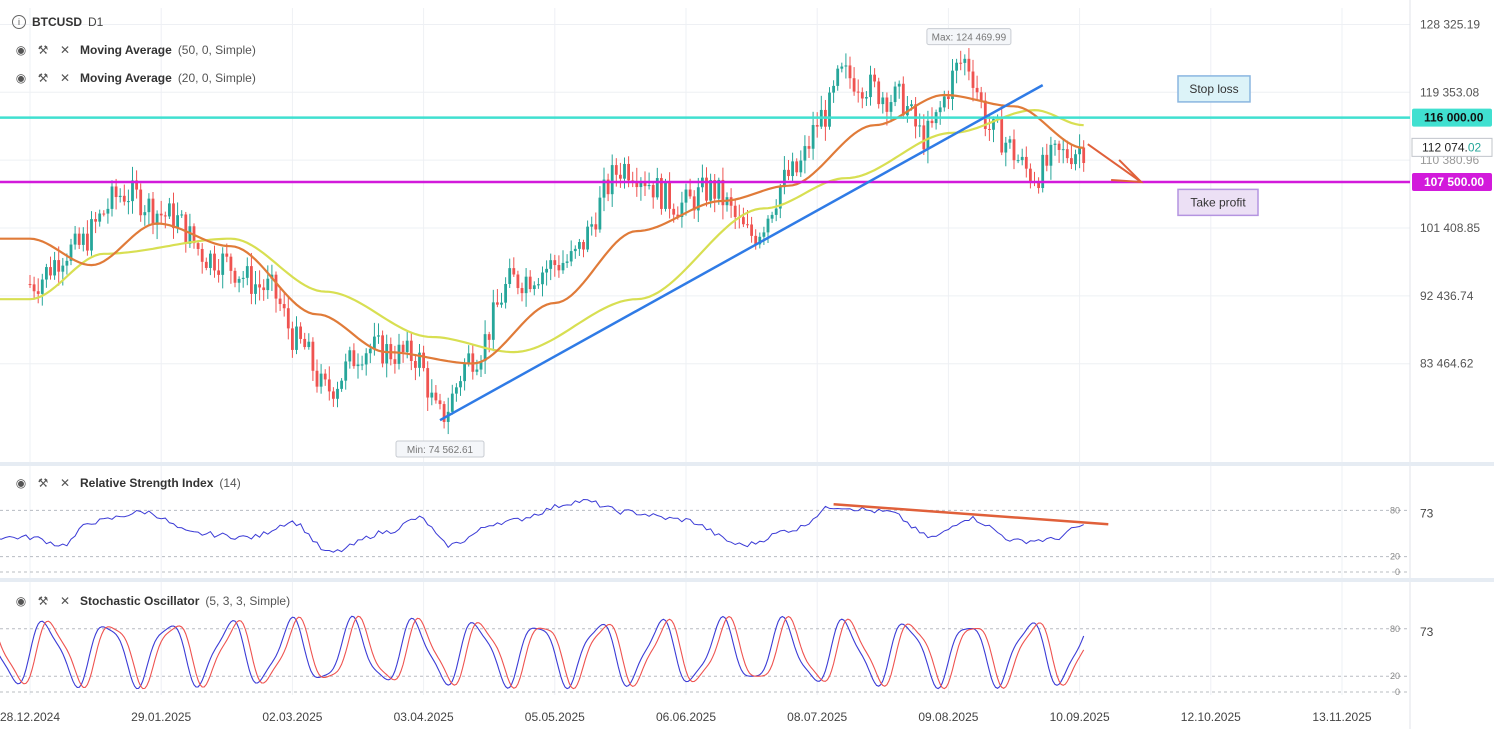 The height and width of the screenshot is (729, 1494). I want to click on min-label-box, so click(440, 449).